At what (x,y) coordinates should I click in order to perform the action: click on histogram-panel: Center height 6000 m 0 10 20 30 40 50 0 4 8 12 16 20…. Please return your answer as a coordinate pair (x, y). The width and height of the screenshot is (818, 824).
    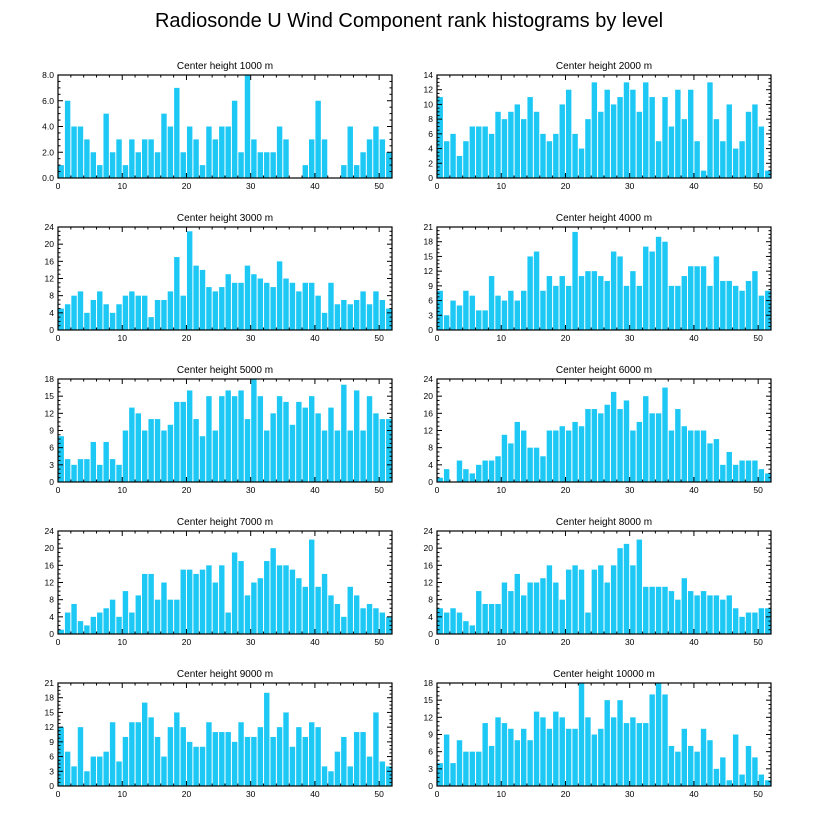
    Looking at the image, I should click on (598, 430).